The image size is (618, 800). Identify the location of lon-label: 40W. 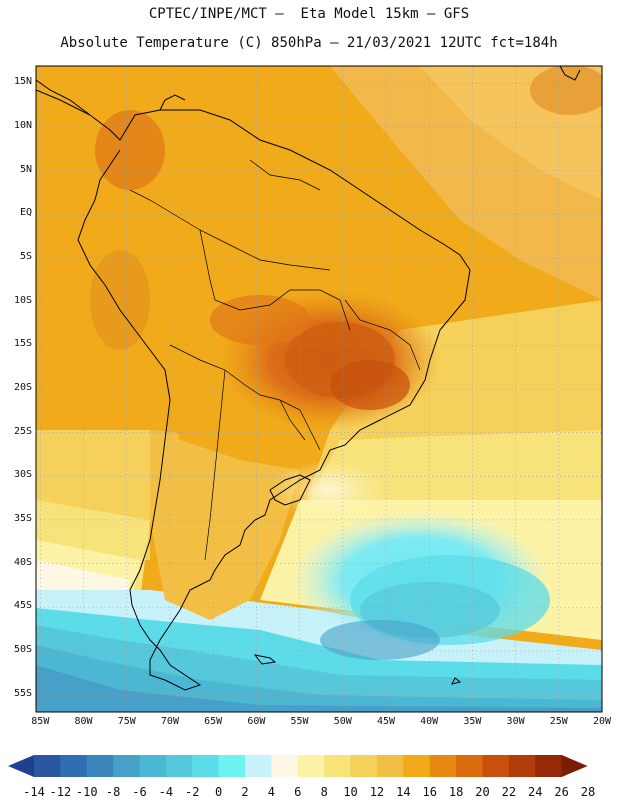
(429, 721).